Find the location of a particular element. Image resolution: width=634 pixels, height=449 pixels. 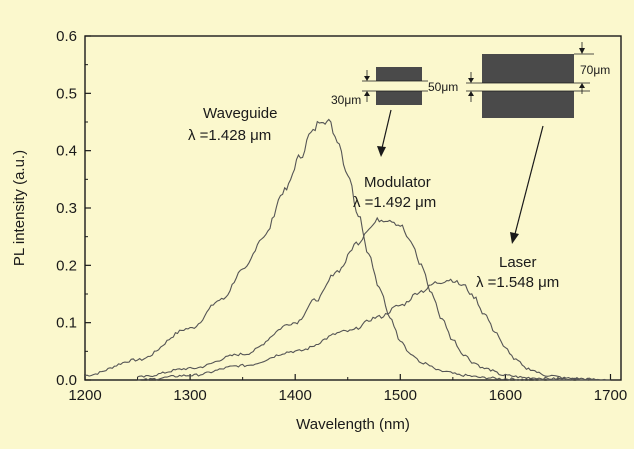

modulator-peak-label: λ =1.492 μm is located at coordinates (394, 202).